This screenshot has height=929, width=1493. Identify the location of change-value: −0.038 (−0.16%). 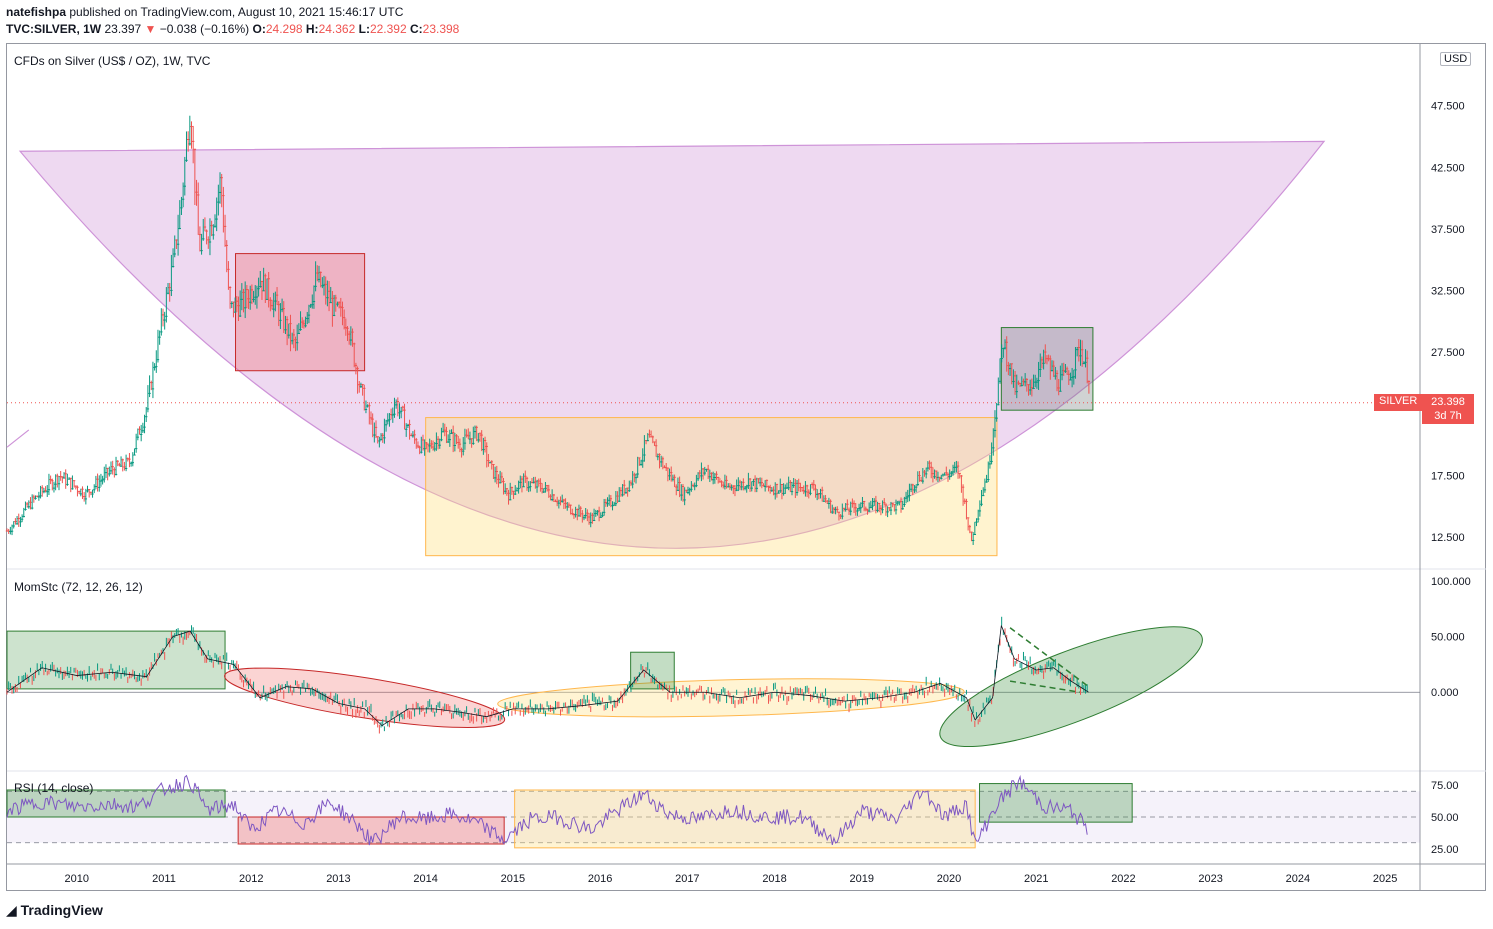
(204, 29).